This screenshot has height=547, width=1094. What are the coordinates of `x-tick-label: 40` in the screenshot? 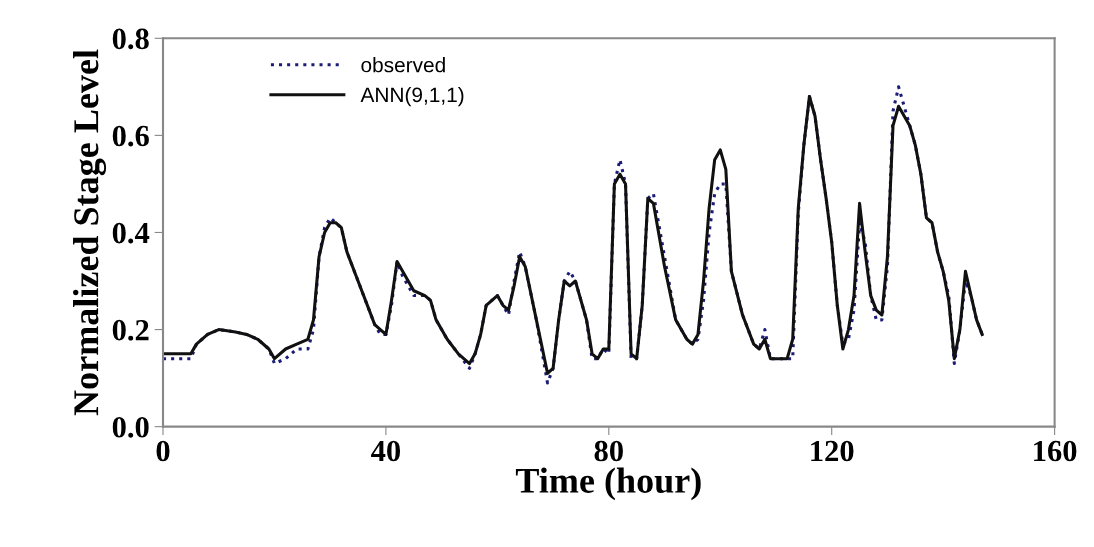 It's located at (386, 451).